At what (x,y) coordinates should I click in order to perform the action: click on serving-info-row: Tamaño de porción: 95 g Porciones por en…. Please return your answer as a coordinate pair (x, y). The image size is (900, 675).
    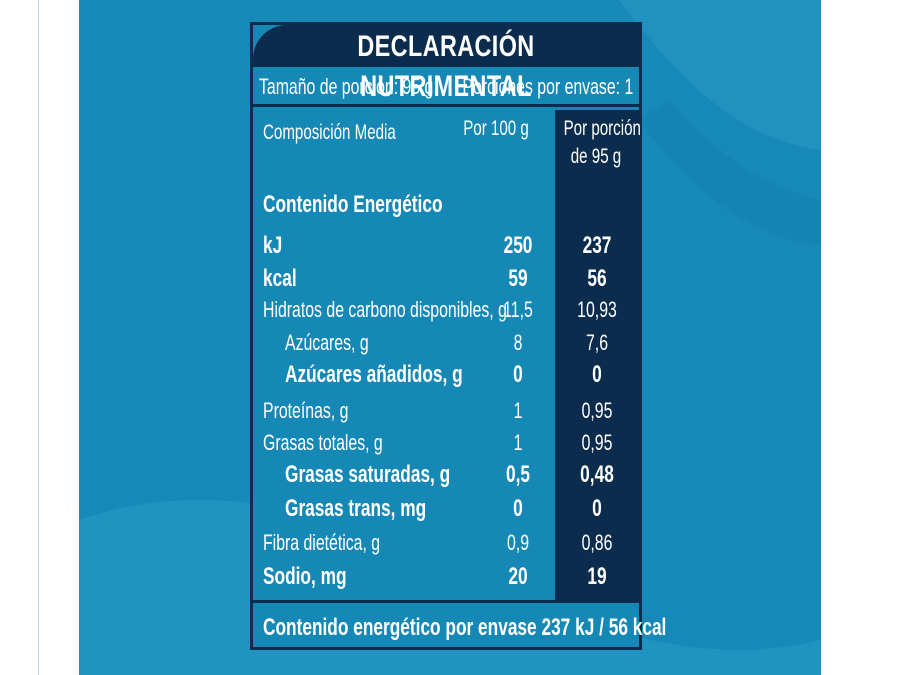
    Looking at the image, I should click on (446, 87).